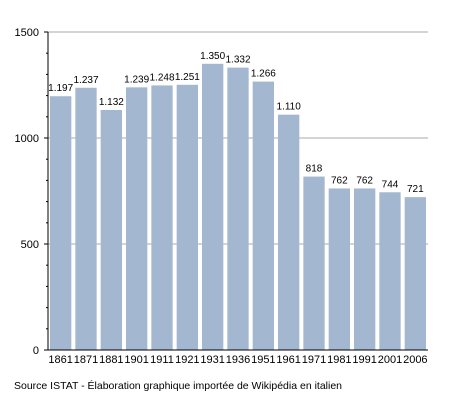  Describe the element at coordinates (162, 360) in the screenshot. I see `x-tick-label: 1911` at that location.